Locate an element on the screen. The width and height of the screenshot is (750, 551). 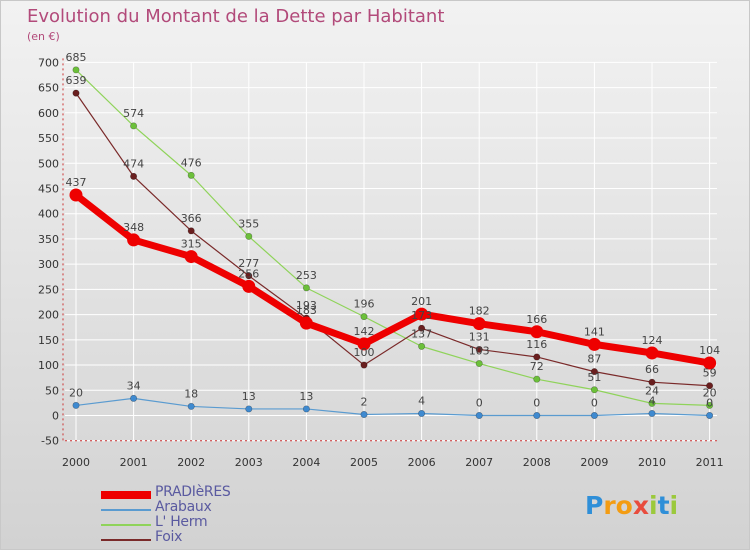
data-label: 116 is located at coordinates (536, 344).